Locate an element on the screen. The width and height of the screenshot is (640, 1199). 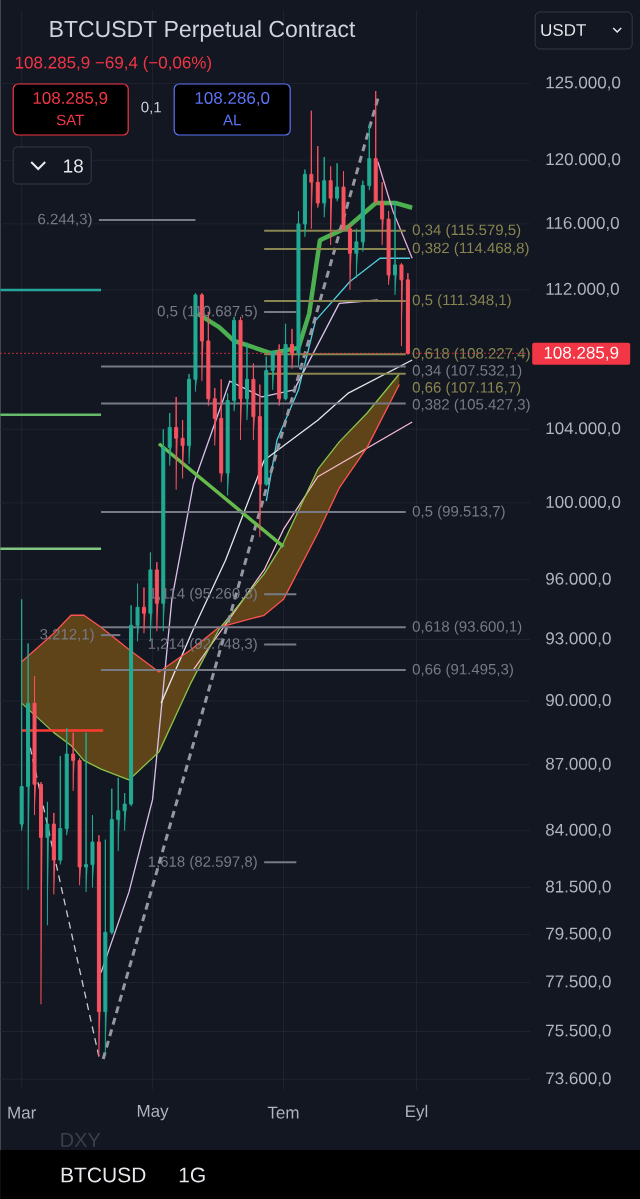
series-label: 6.244,3) is located at coordinates (65, 220).